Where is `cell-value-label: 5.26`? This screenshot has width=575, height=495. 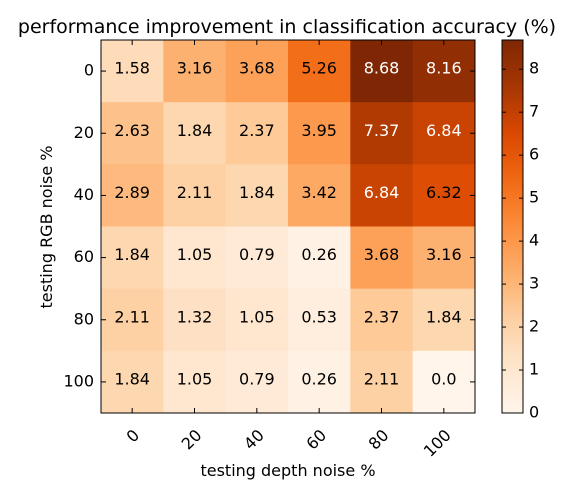
cell-value-label: 5.26 is located at coordinates (319, 68).